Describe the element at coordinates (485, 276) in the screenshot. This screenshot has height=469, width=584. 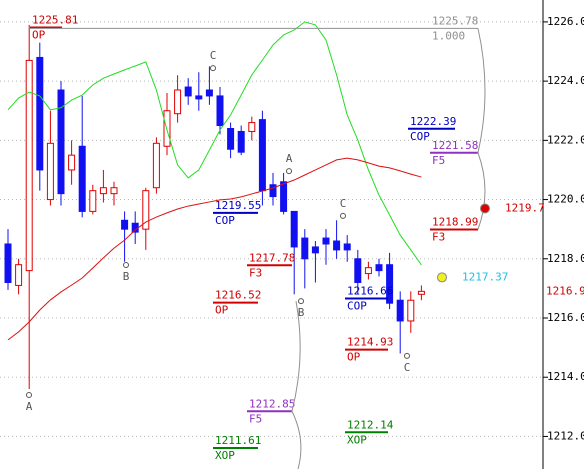
I see `price-label: 1217.37` at that location.